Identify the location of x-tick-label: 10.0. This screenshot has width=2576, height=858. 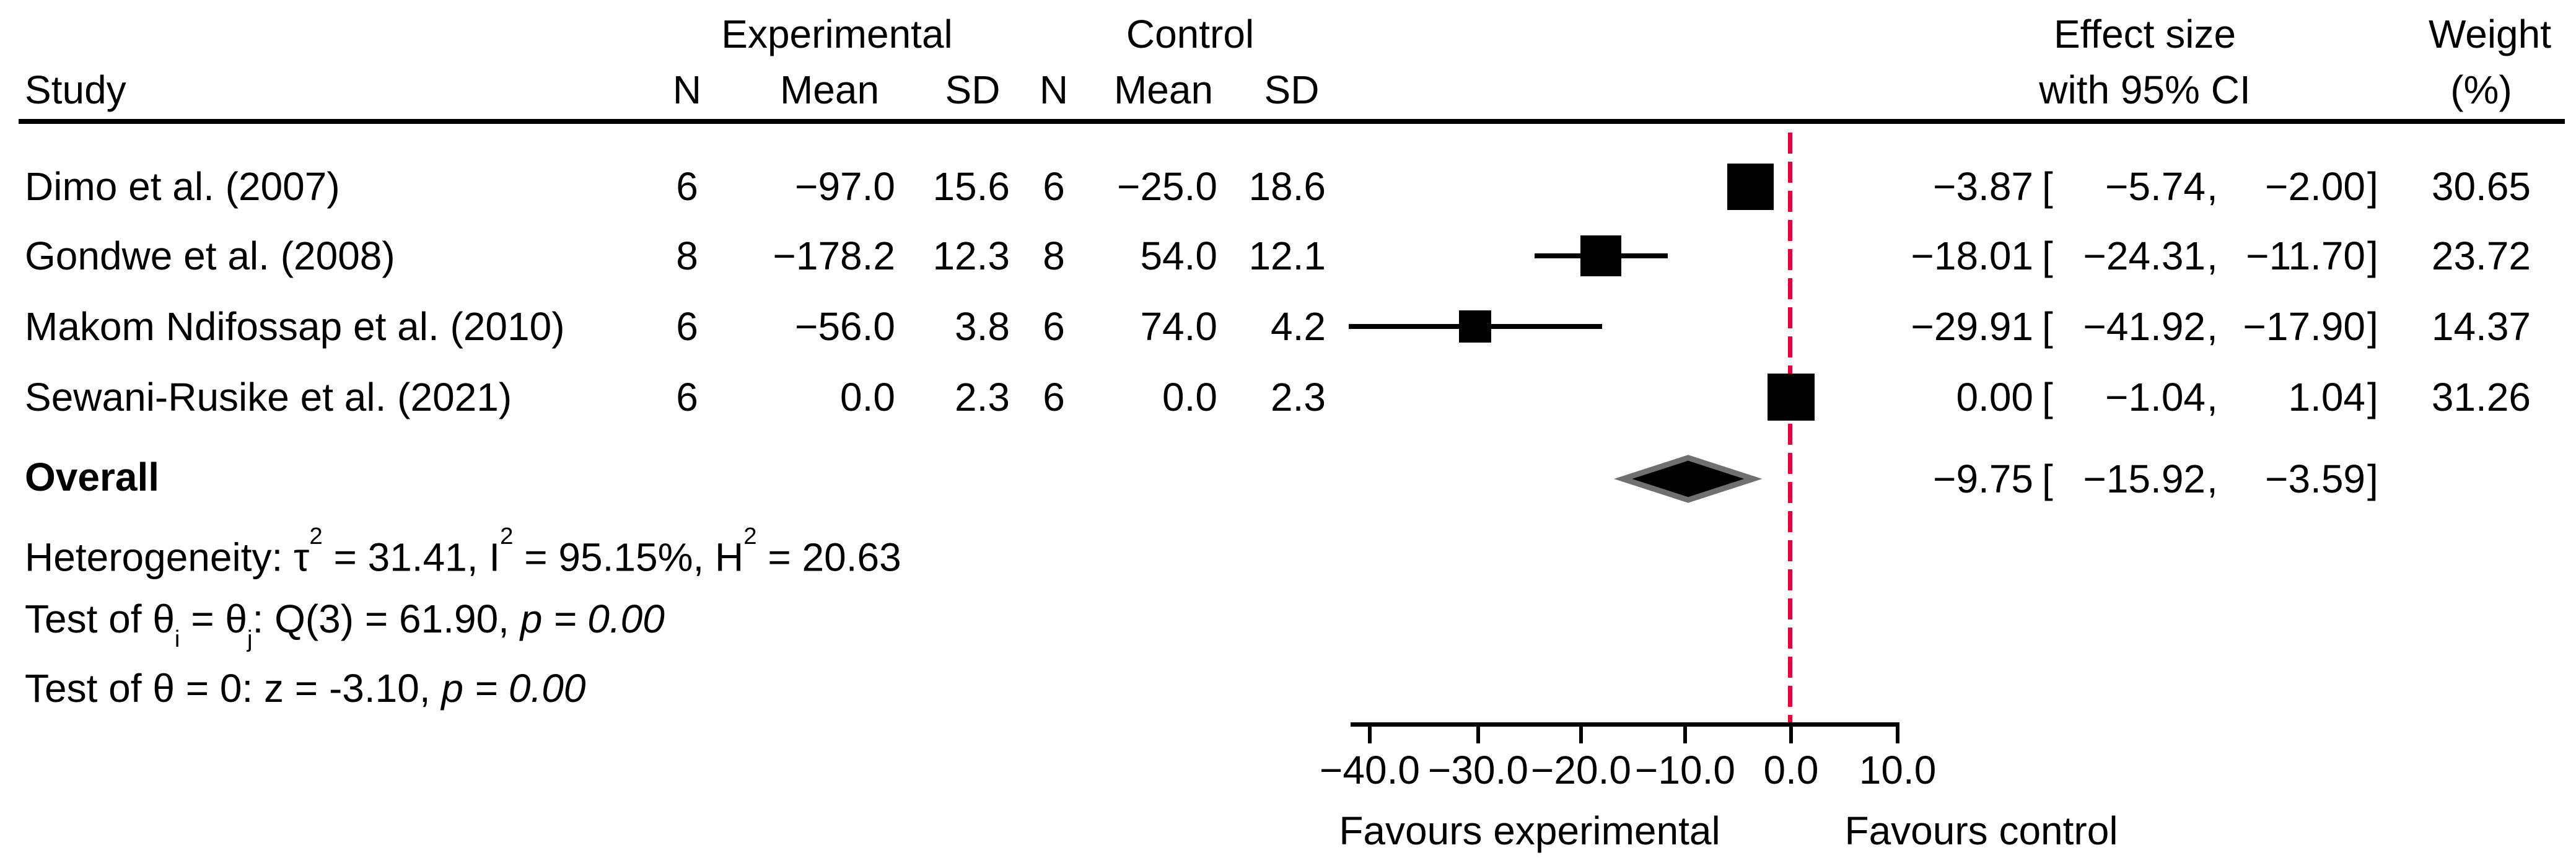
(1898, 770).